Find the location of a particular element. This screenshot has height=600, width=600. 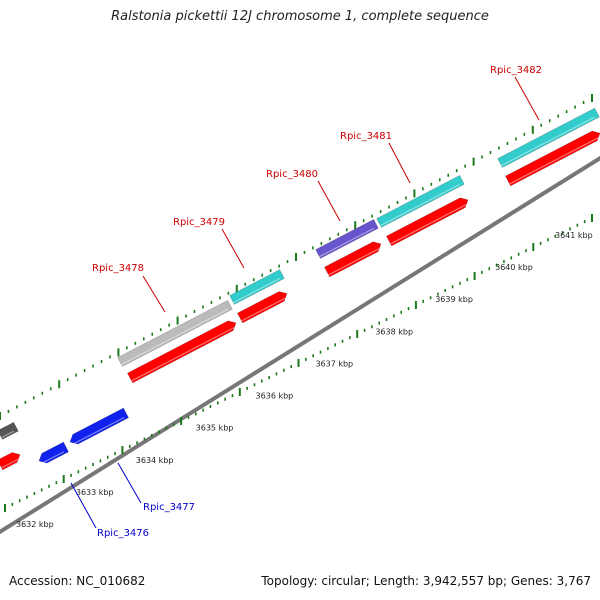

scale-label: 3634 kbp is located at coordinates (155, 460).